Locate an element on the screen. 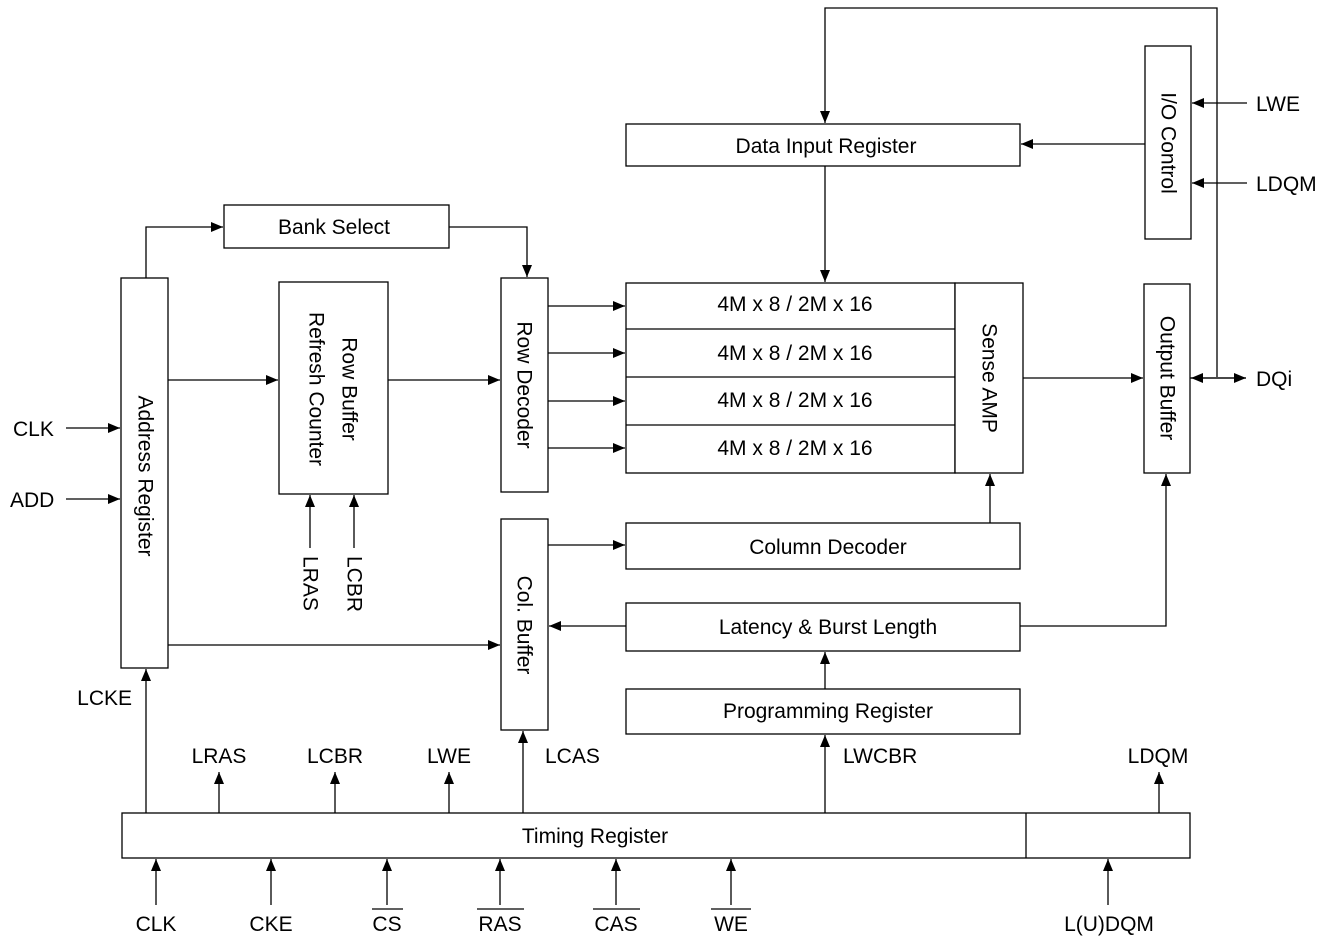 The height and width of the screenshot is (942, 1342). programming-register-label: Programming Register is located at coordinates (828, 711).